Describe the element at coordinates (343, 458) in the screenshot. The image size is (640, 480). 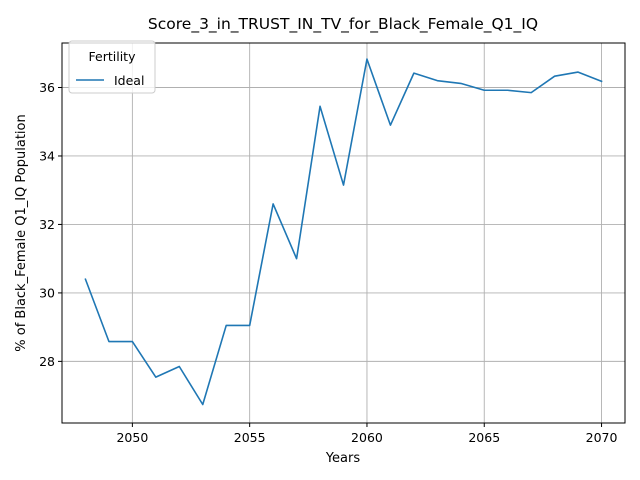
I see `x-axis-label: Years` at that location.